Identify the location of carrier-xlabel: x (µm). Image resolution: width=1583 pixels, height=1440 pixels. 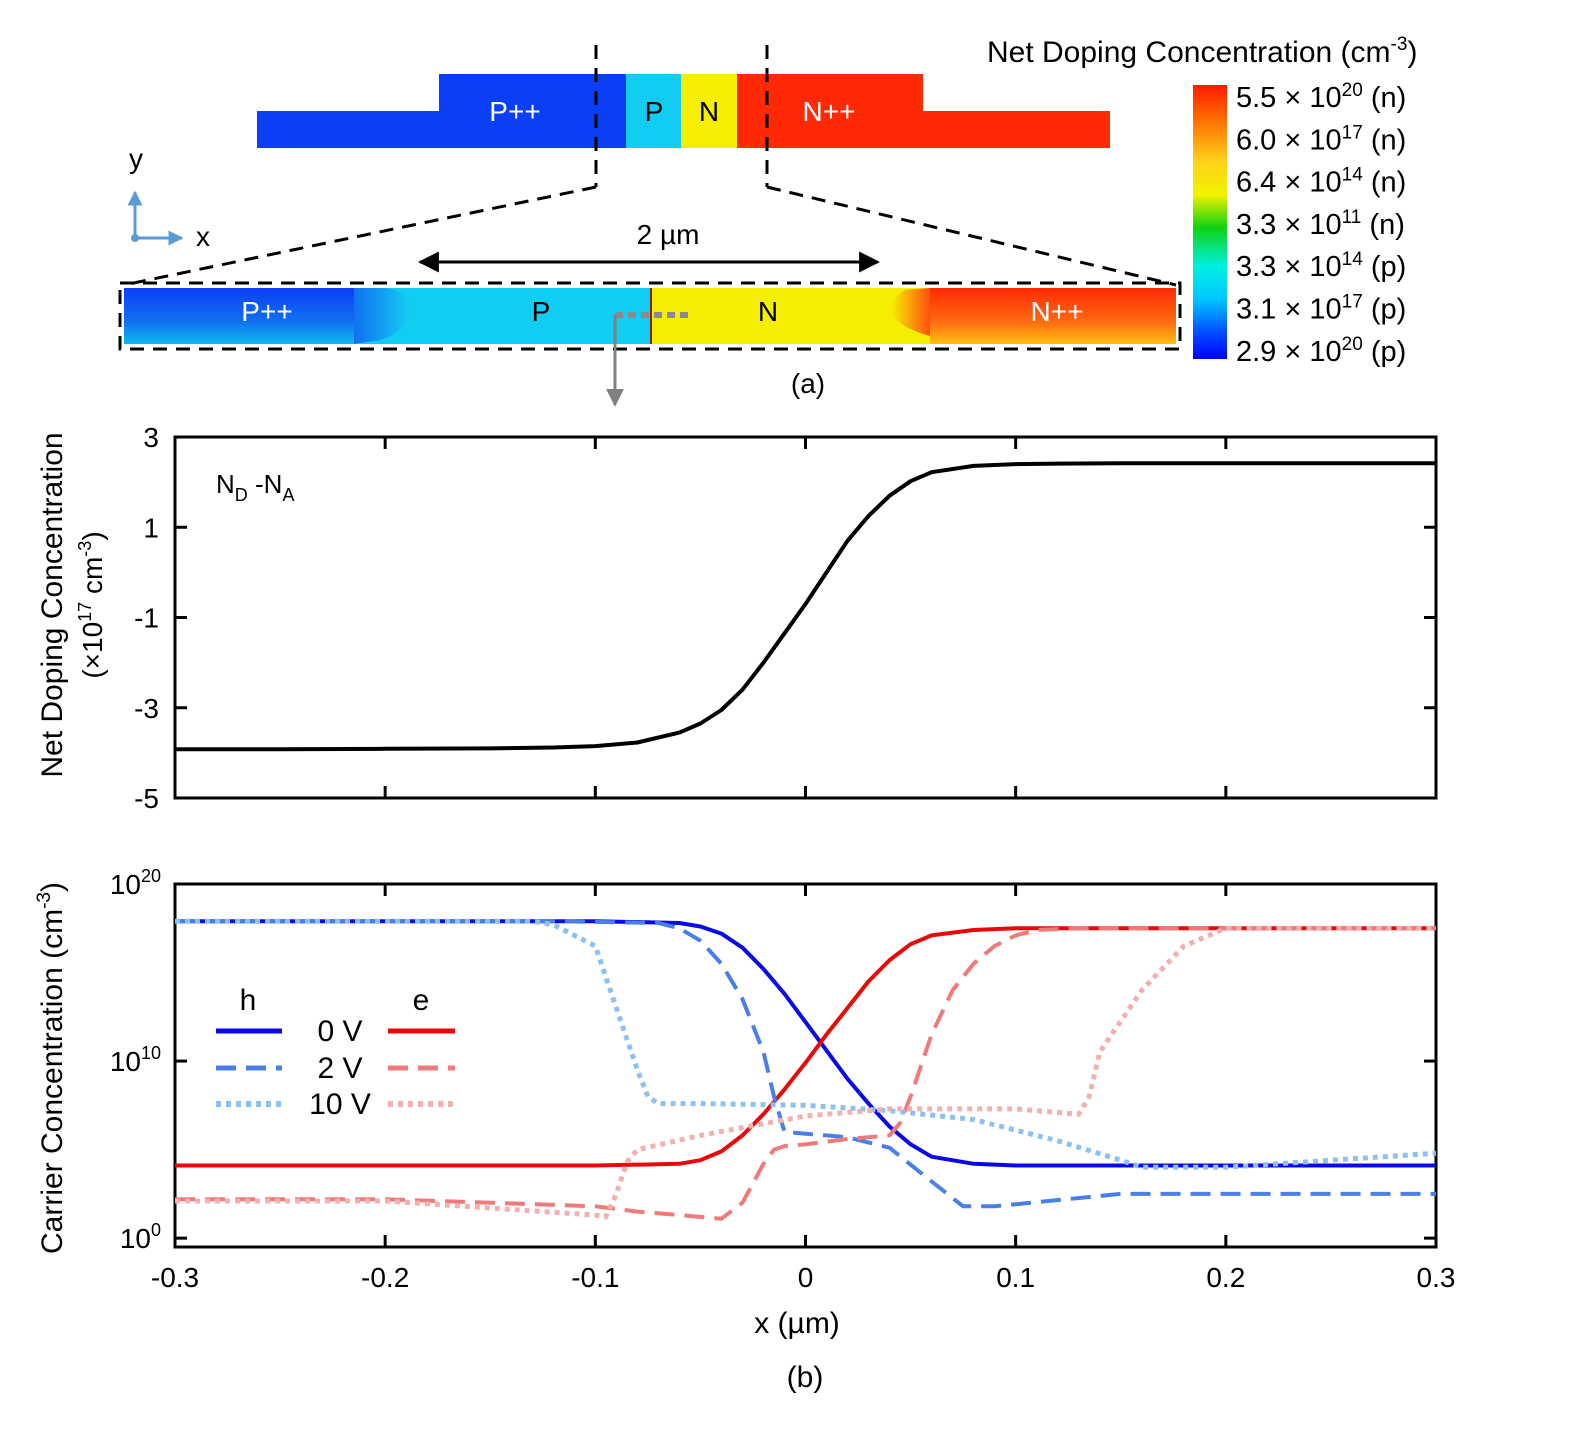
(797, 1323).